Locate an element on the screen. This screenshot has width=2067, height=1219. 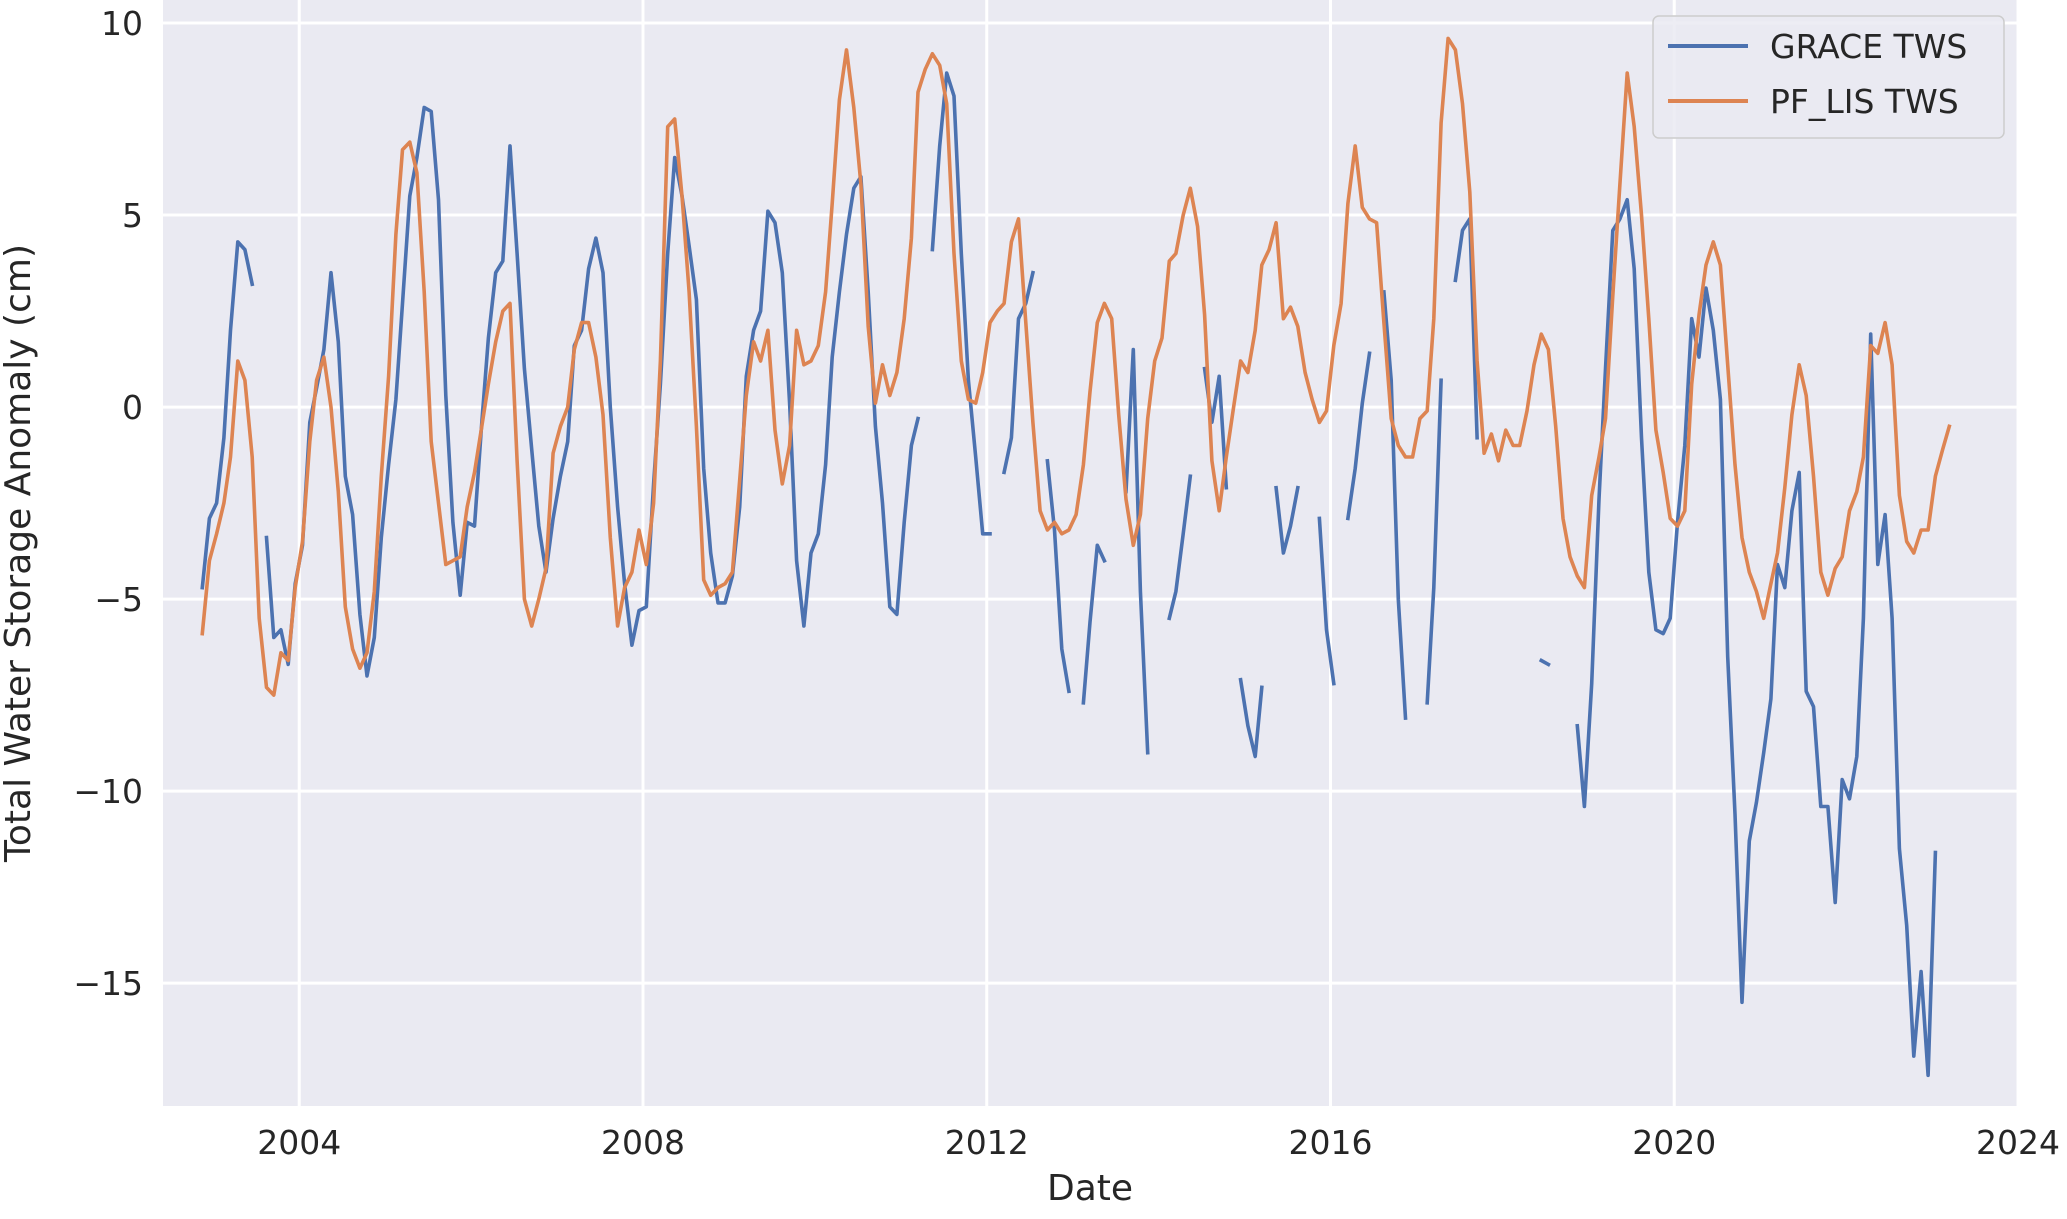
y-tick-label-15: −15 is located at coordinates (108, 983).